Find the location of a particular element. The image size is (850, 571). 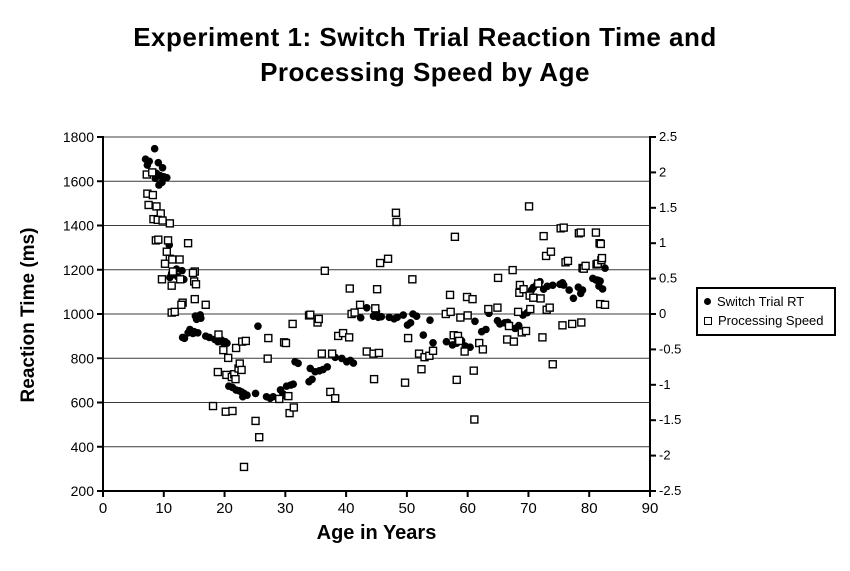

svg-text: 600 is located at coordinates (83, 403).